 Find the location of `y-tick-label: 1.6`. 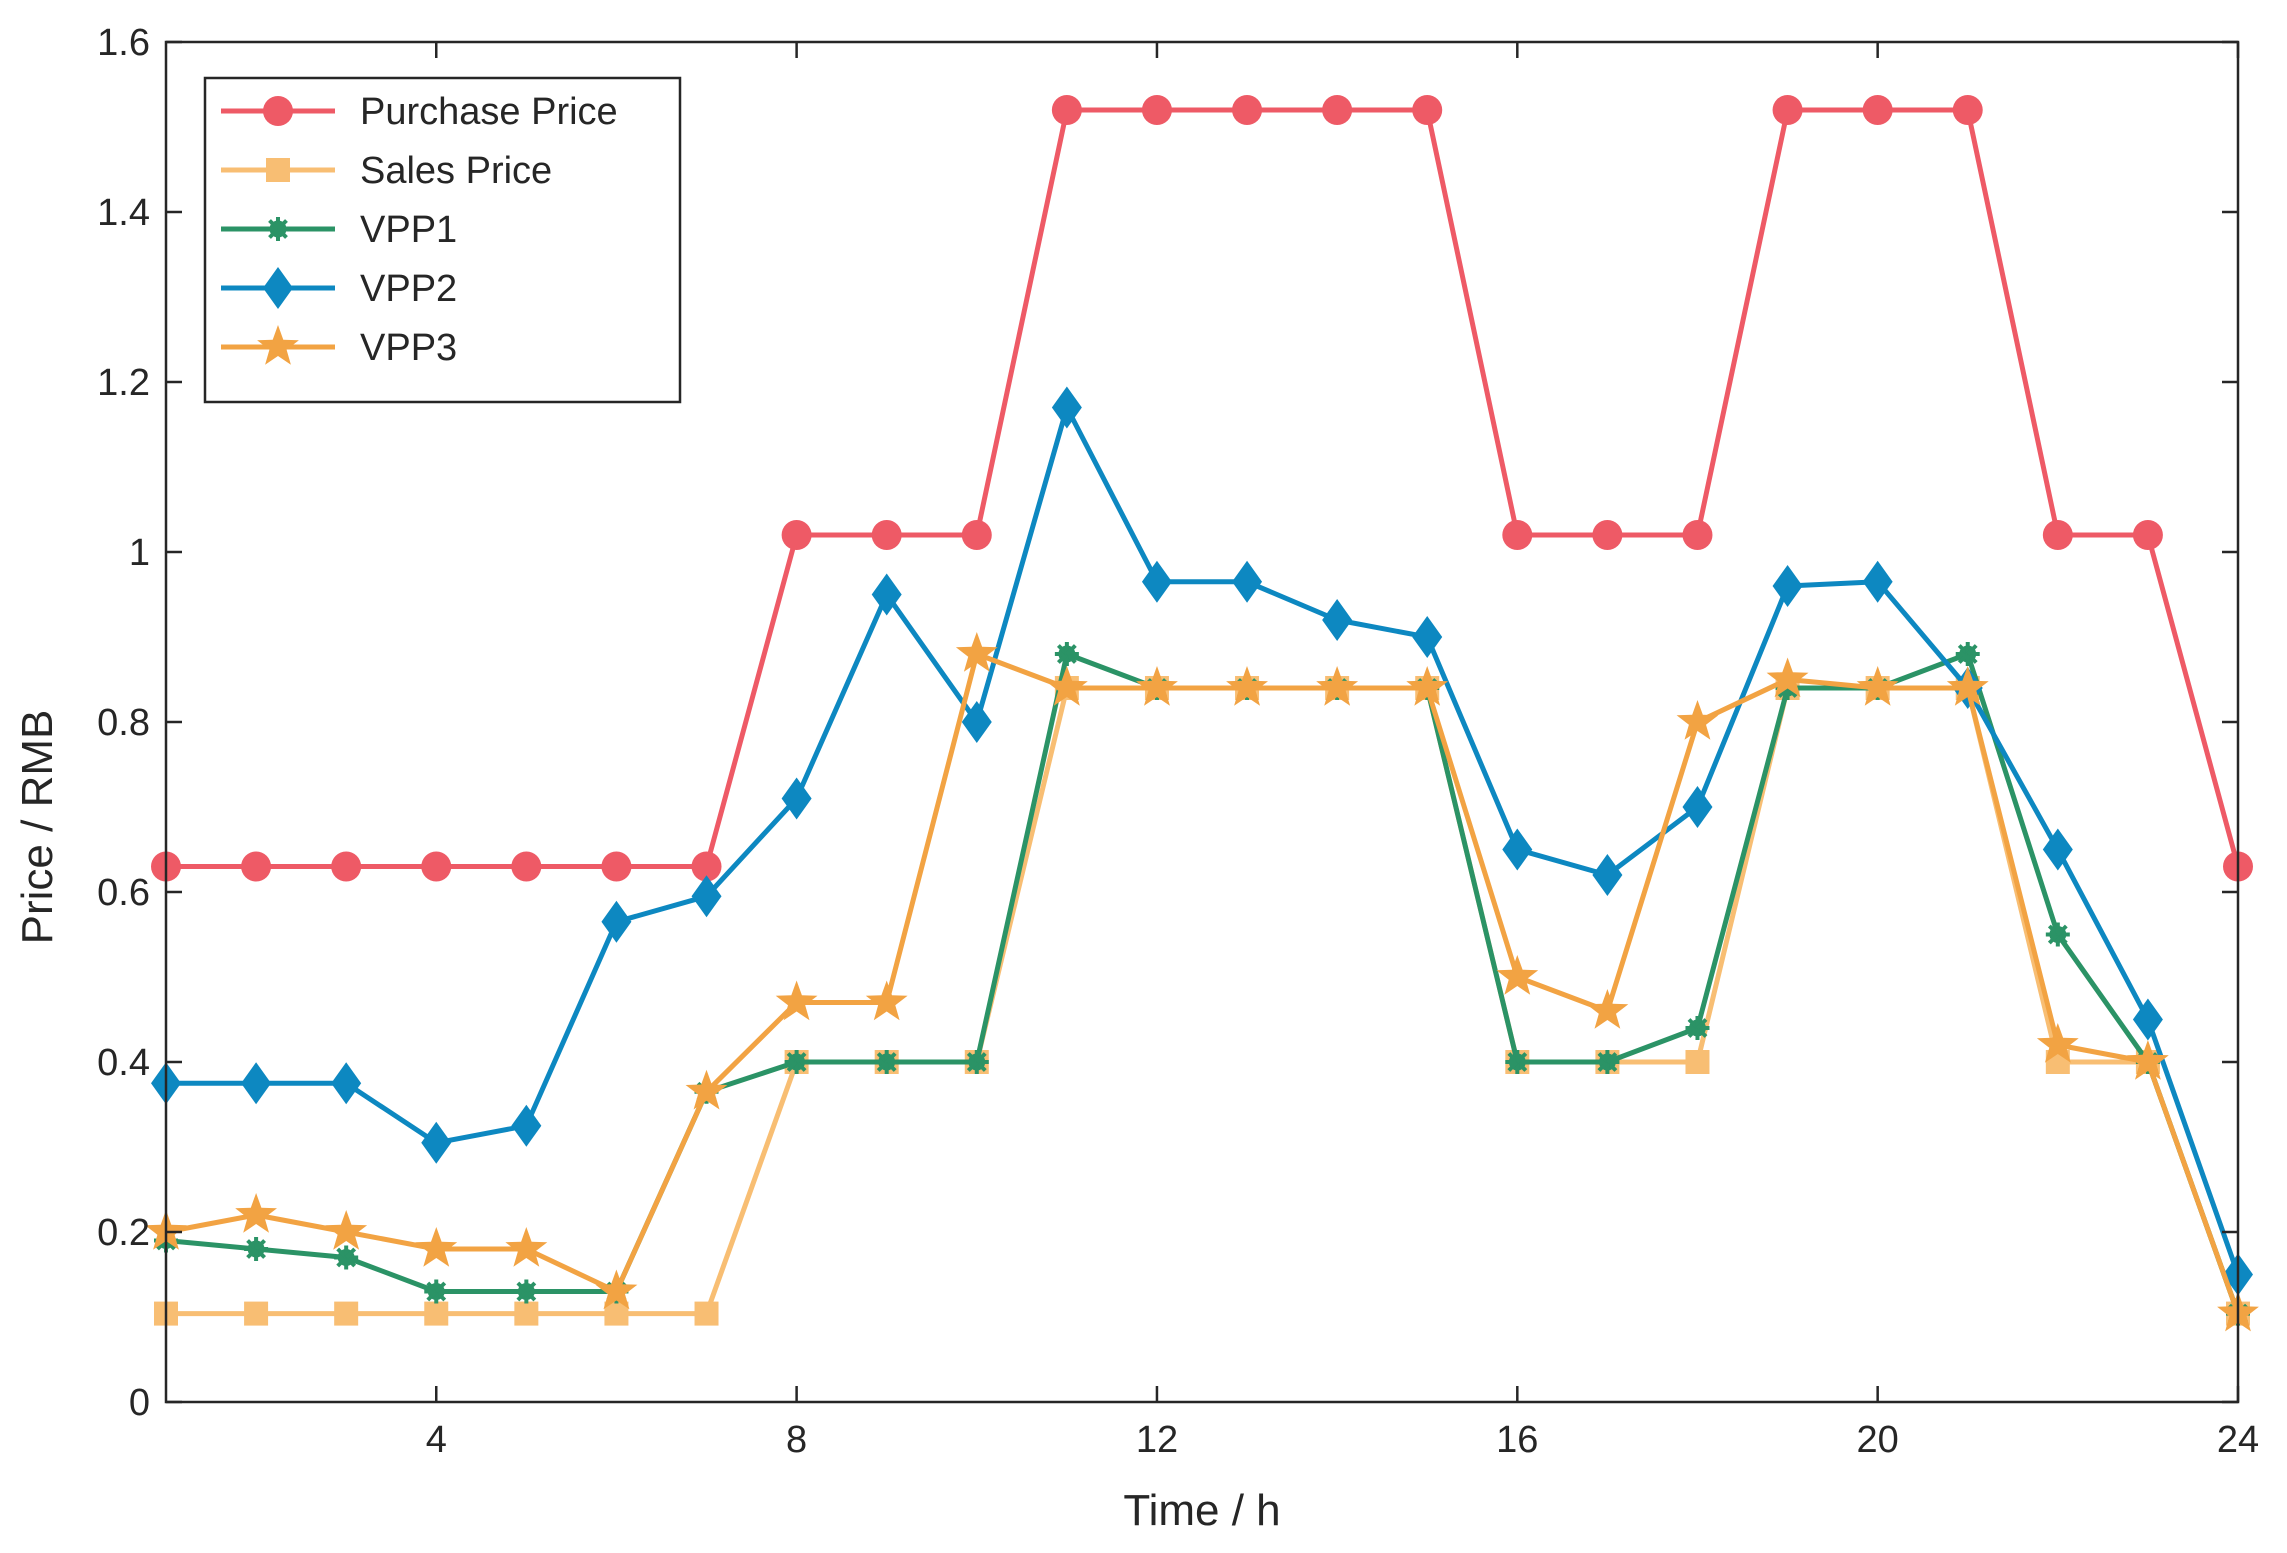

y-tick-label: 1.6 is located at coordinates (123, 43).